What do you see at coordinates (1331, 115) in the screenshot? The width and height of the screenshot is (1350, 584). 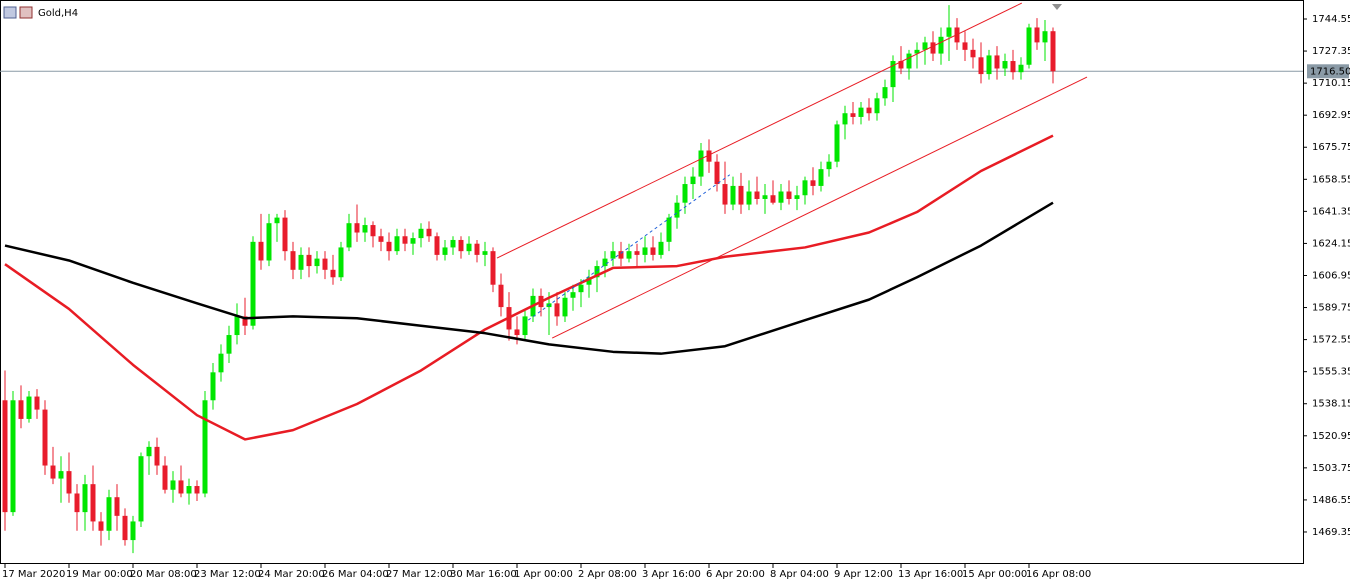 I see `y-tick-label: 1692.95` at bounding box center [1331, 115].